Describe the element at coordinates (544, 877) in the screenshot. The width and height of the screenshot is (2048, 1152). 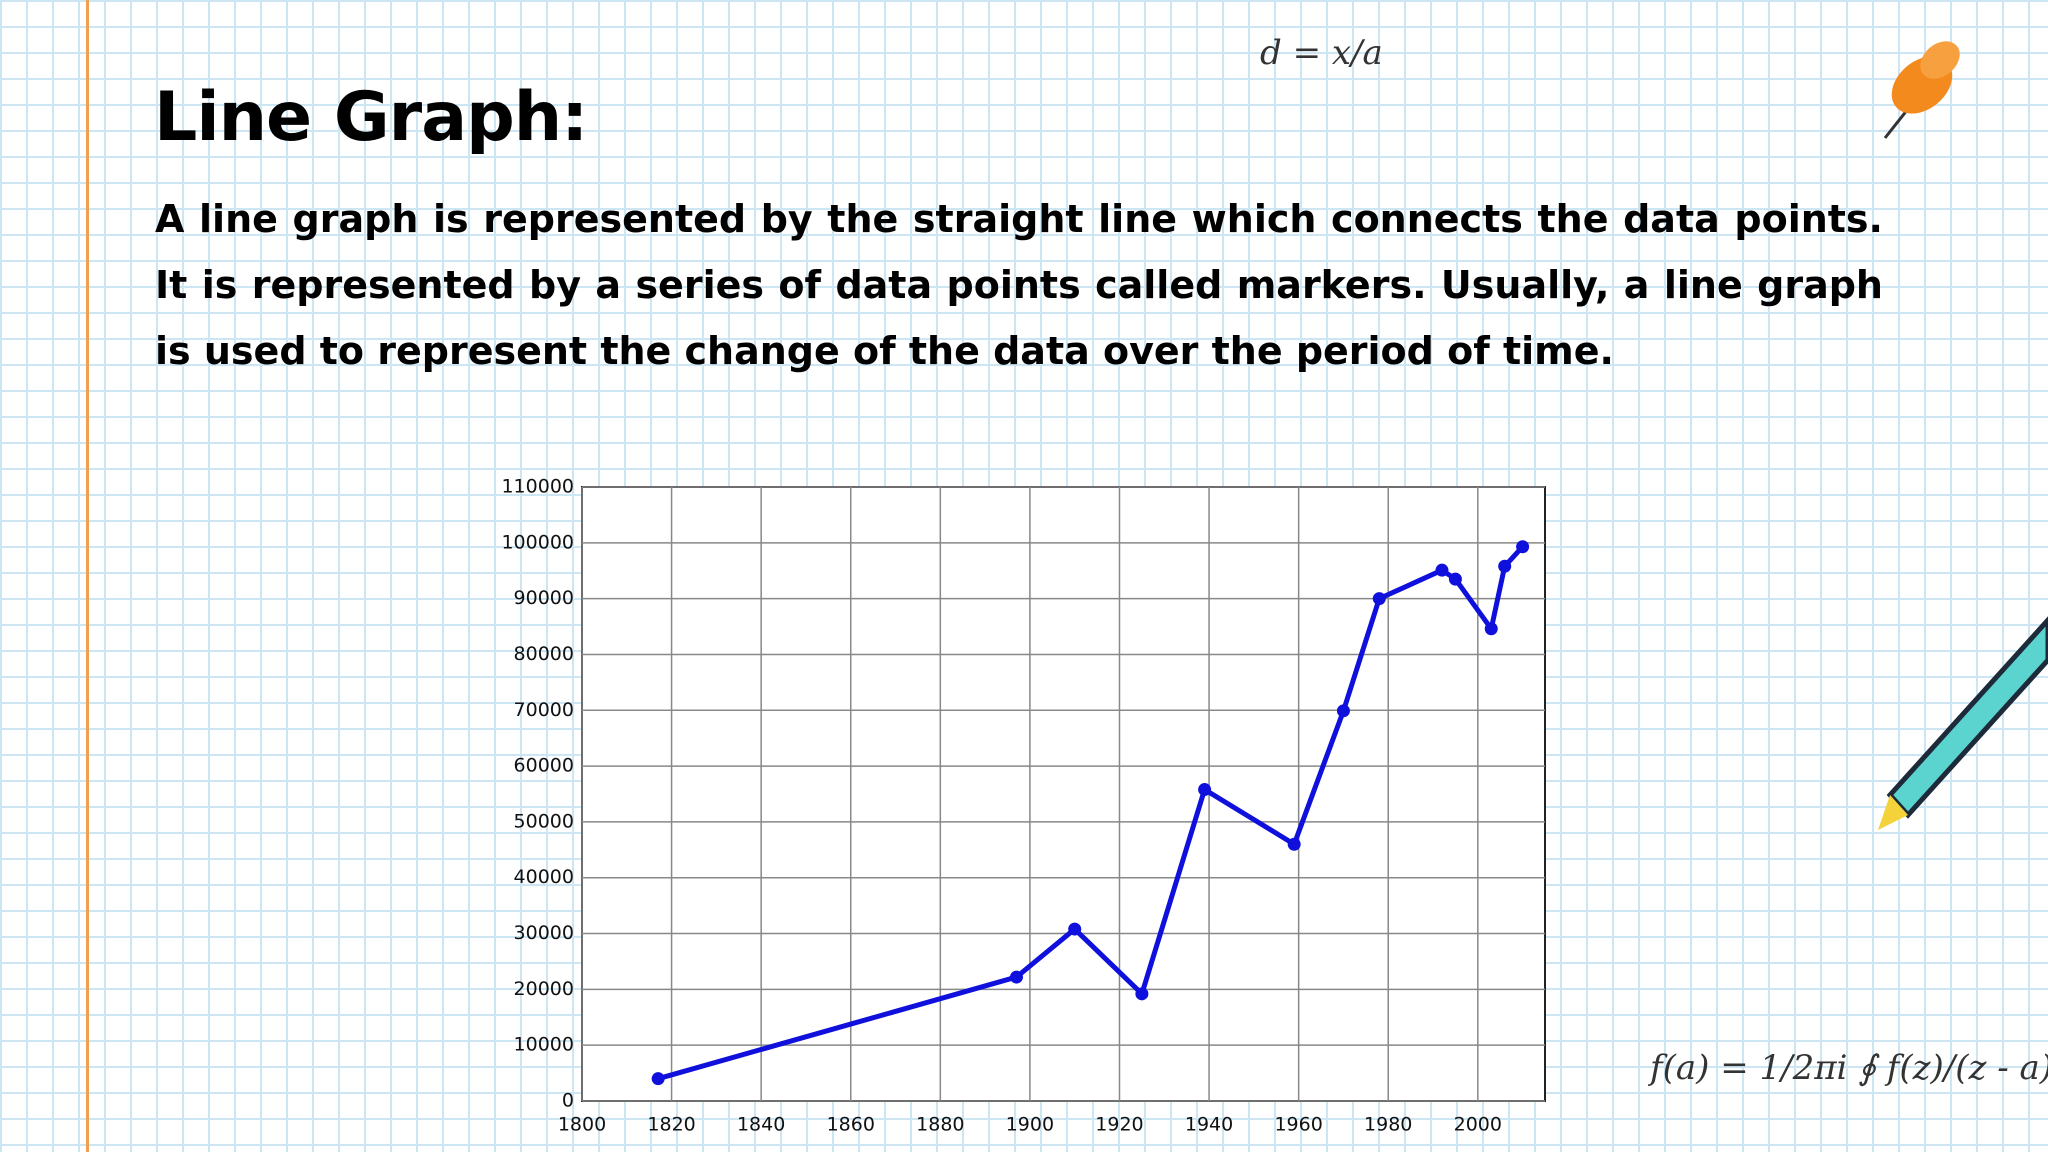
I see `y-tick-label: 40000` at that location.